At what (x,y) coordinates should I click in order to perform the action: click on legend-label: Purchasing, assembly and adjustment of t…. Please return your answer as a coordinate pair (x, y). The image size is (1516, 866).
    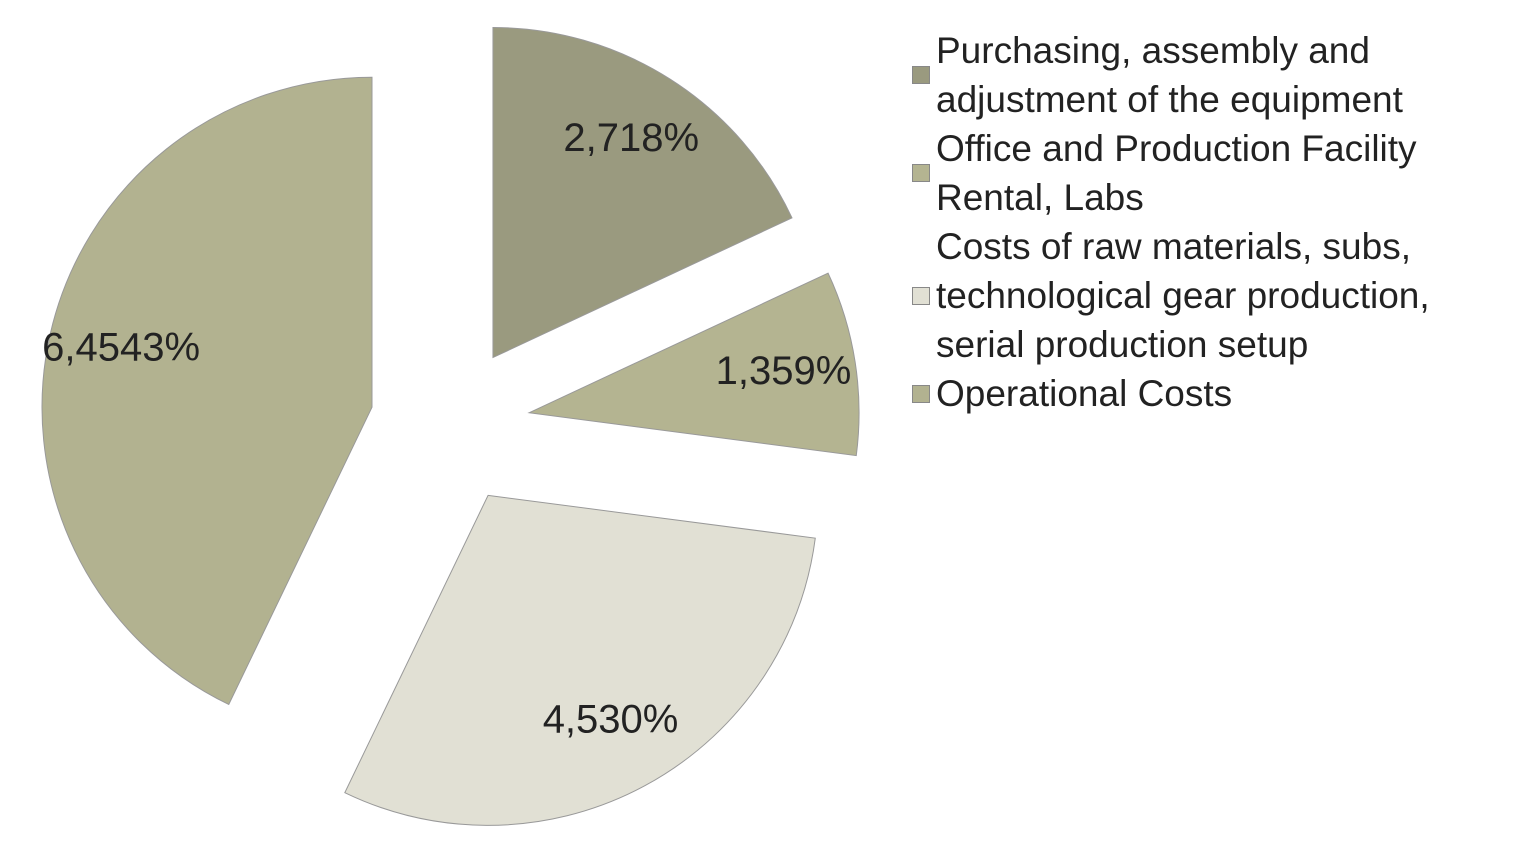
    Looking at the image, I should click on (1169, 75).